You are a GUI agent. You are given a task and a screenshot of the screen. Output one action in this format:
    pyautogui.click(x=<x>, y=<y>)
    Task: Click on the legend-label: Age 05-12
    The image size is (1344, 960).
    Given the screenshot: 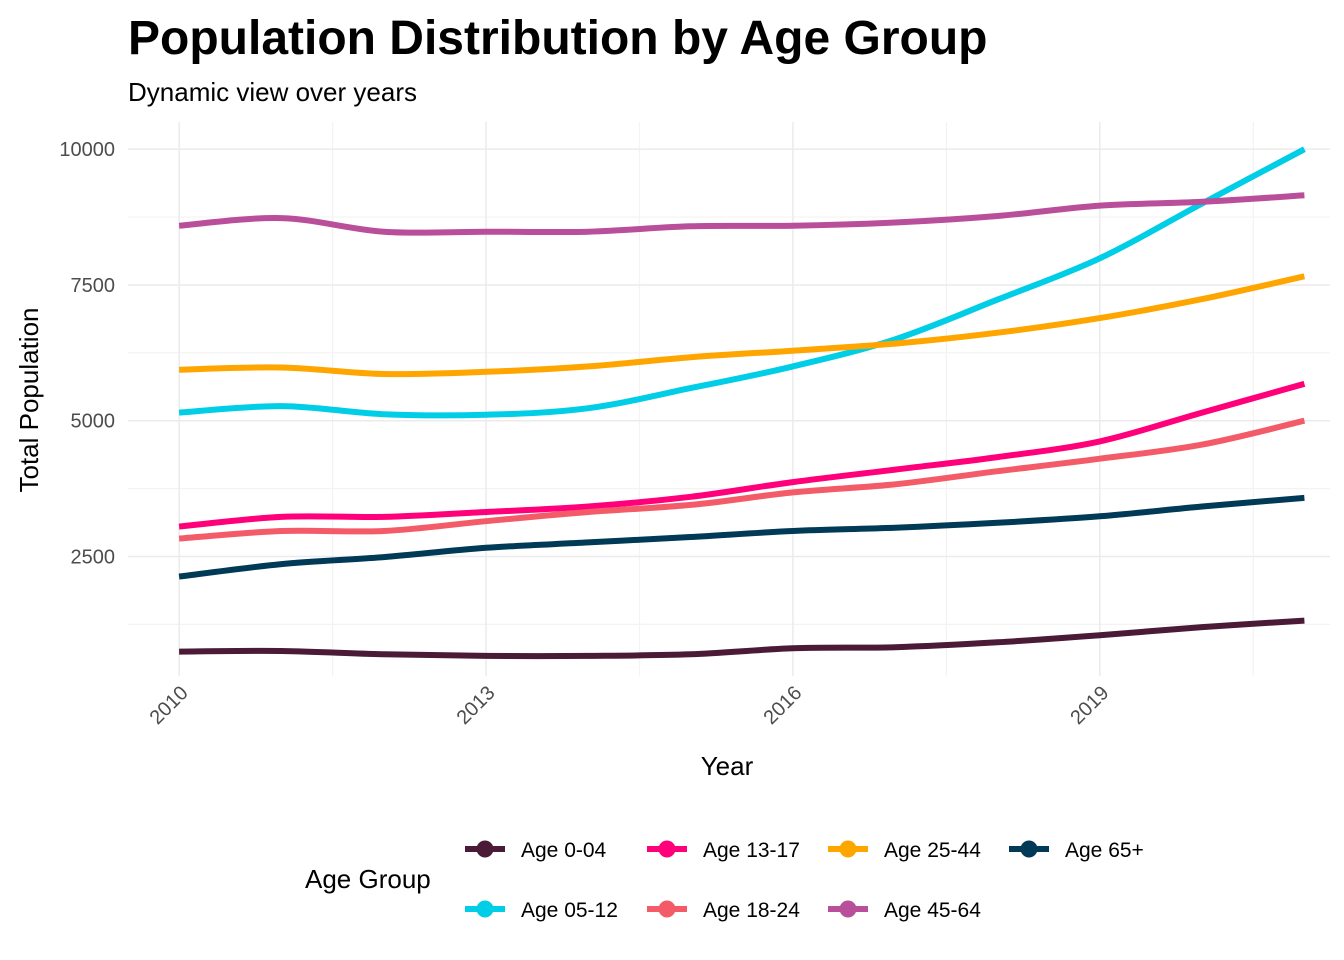 What is the action you would take?
    pyautogui.click(x=569, y=910)
    